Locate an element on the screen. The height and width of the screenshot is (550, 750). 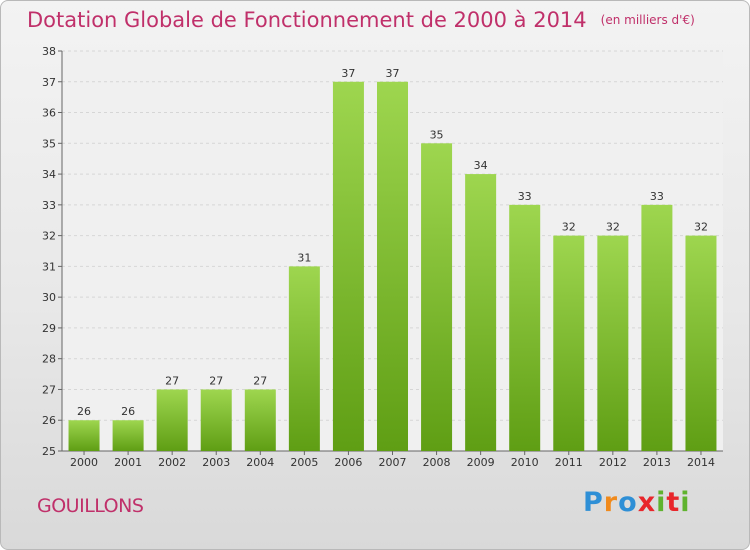
y-tick-label: 26 is located at coordinates (49, 420).